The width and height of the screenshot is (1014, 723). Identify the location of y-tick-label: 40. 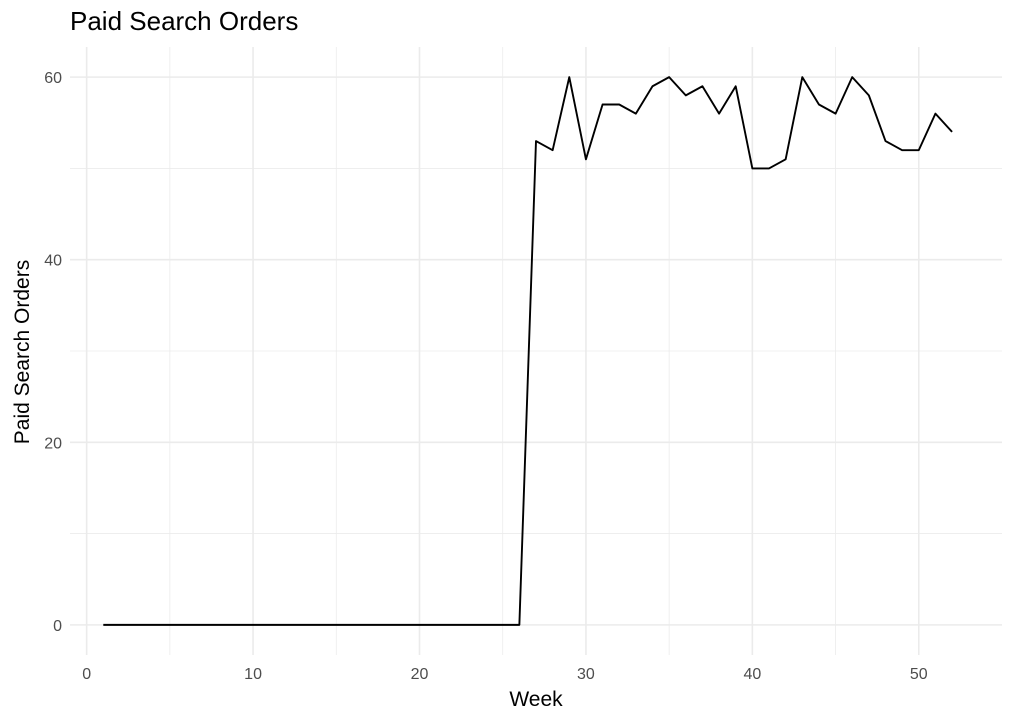
(53, 261).